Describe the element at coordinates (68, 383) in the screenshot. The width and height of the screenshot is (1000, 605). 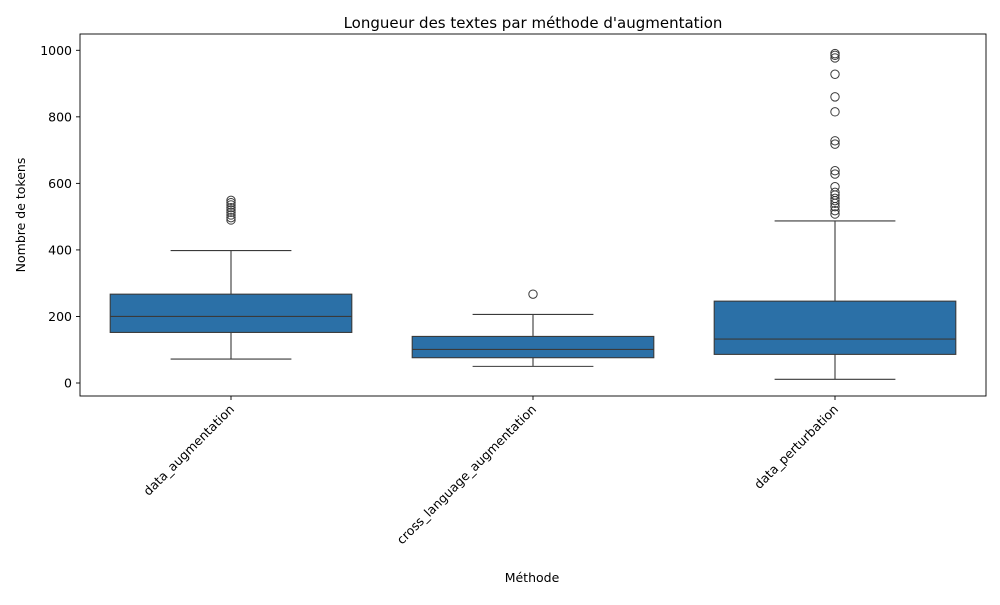
I see `y-tick-label: 0` at that location.